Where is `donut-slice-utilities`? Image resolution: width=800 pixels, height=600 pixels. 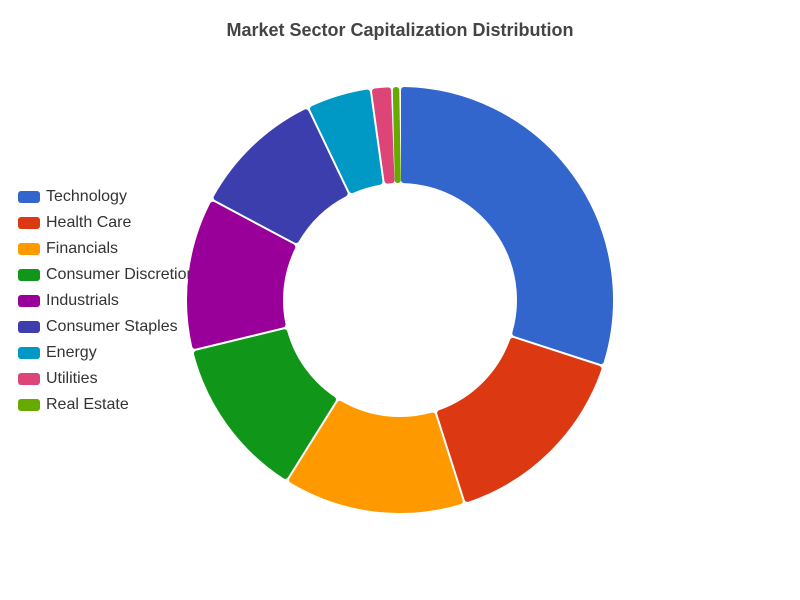
donut-slice-utilities is located at coordinates (383, 135).